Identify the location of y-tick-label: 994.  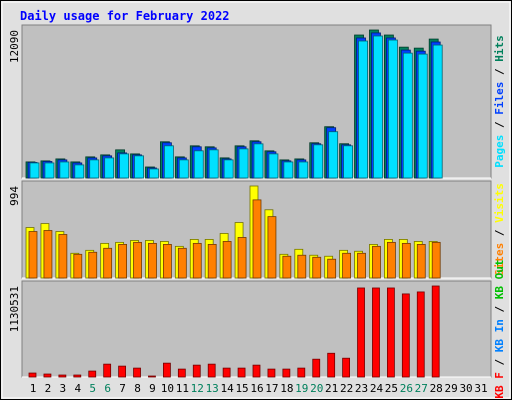
(14, 196).